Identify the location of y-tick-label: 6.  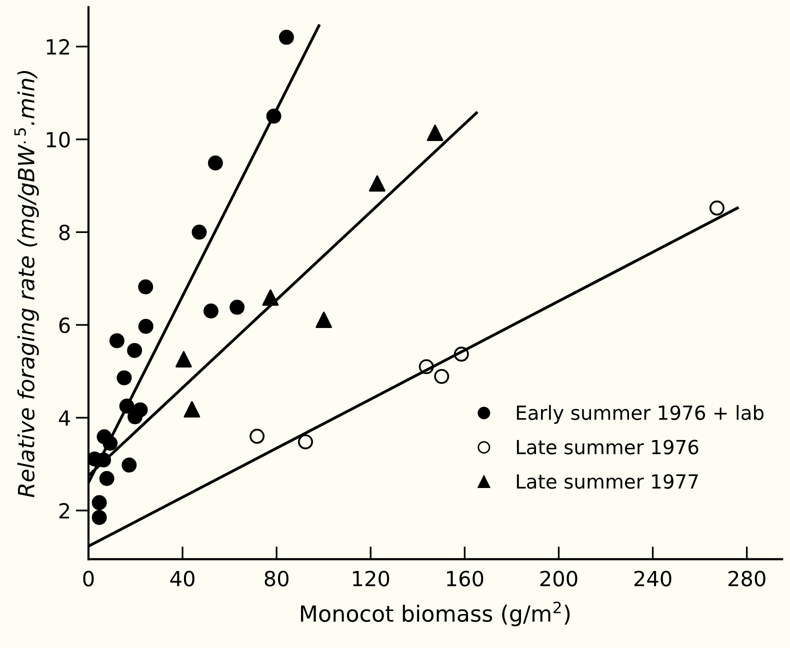
(64, 325).